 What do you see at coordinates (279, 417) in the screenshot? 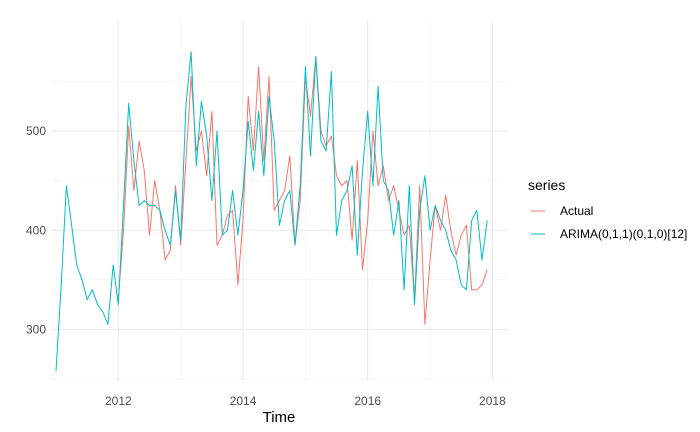
I see `x-axis-title: Time` at bounding box center [279, 417].